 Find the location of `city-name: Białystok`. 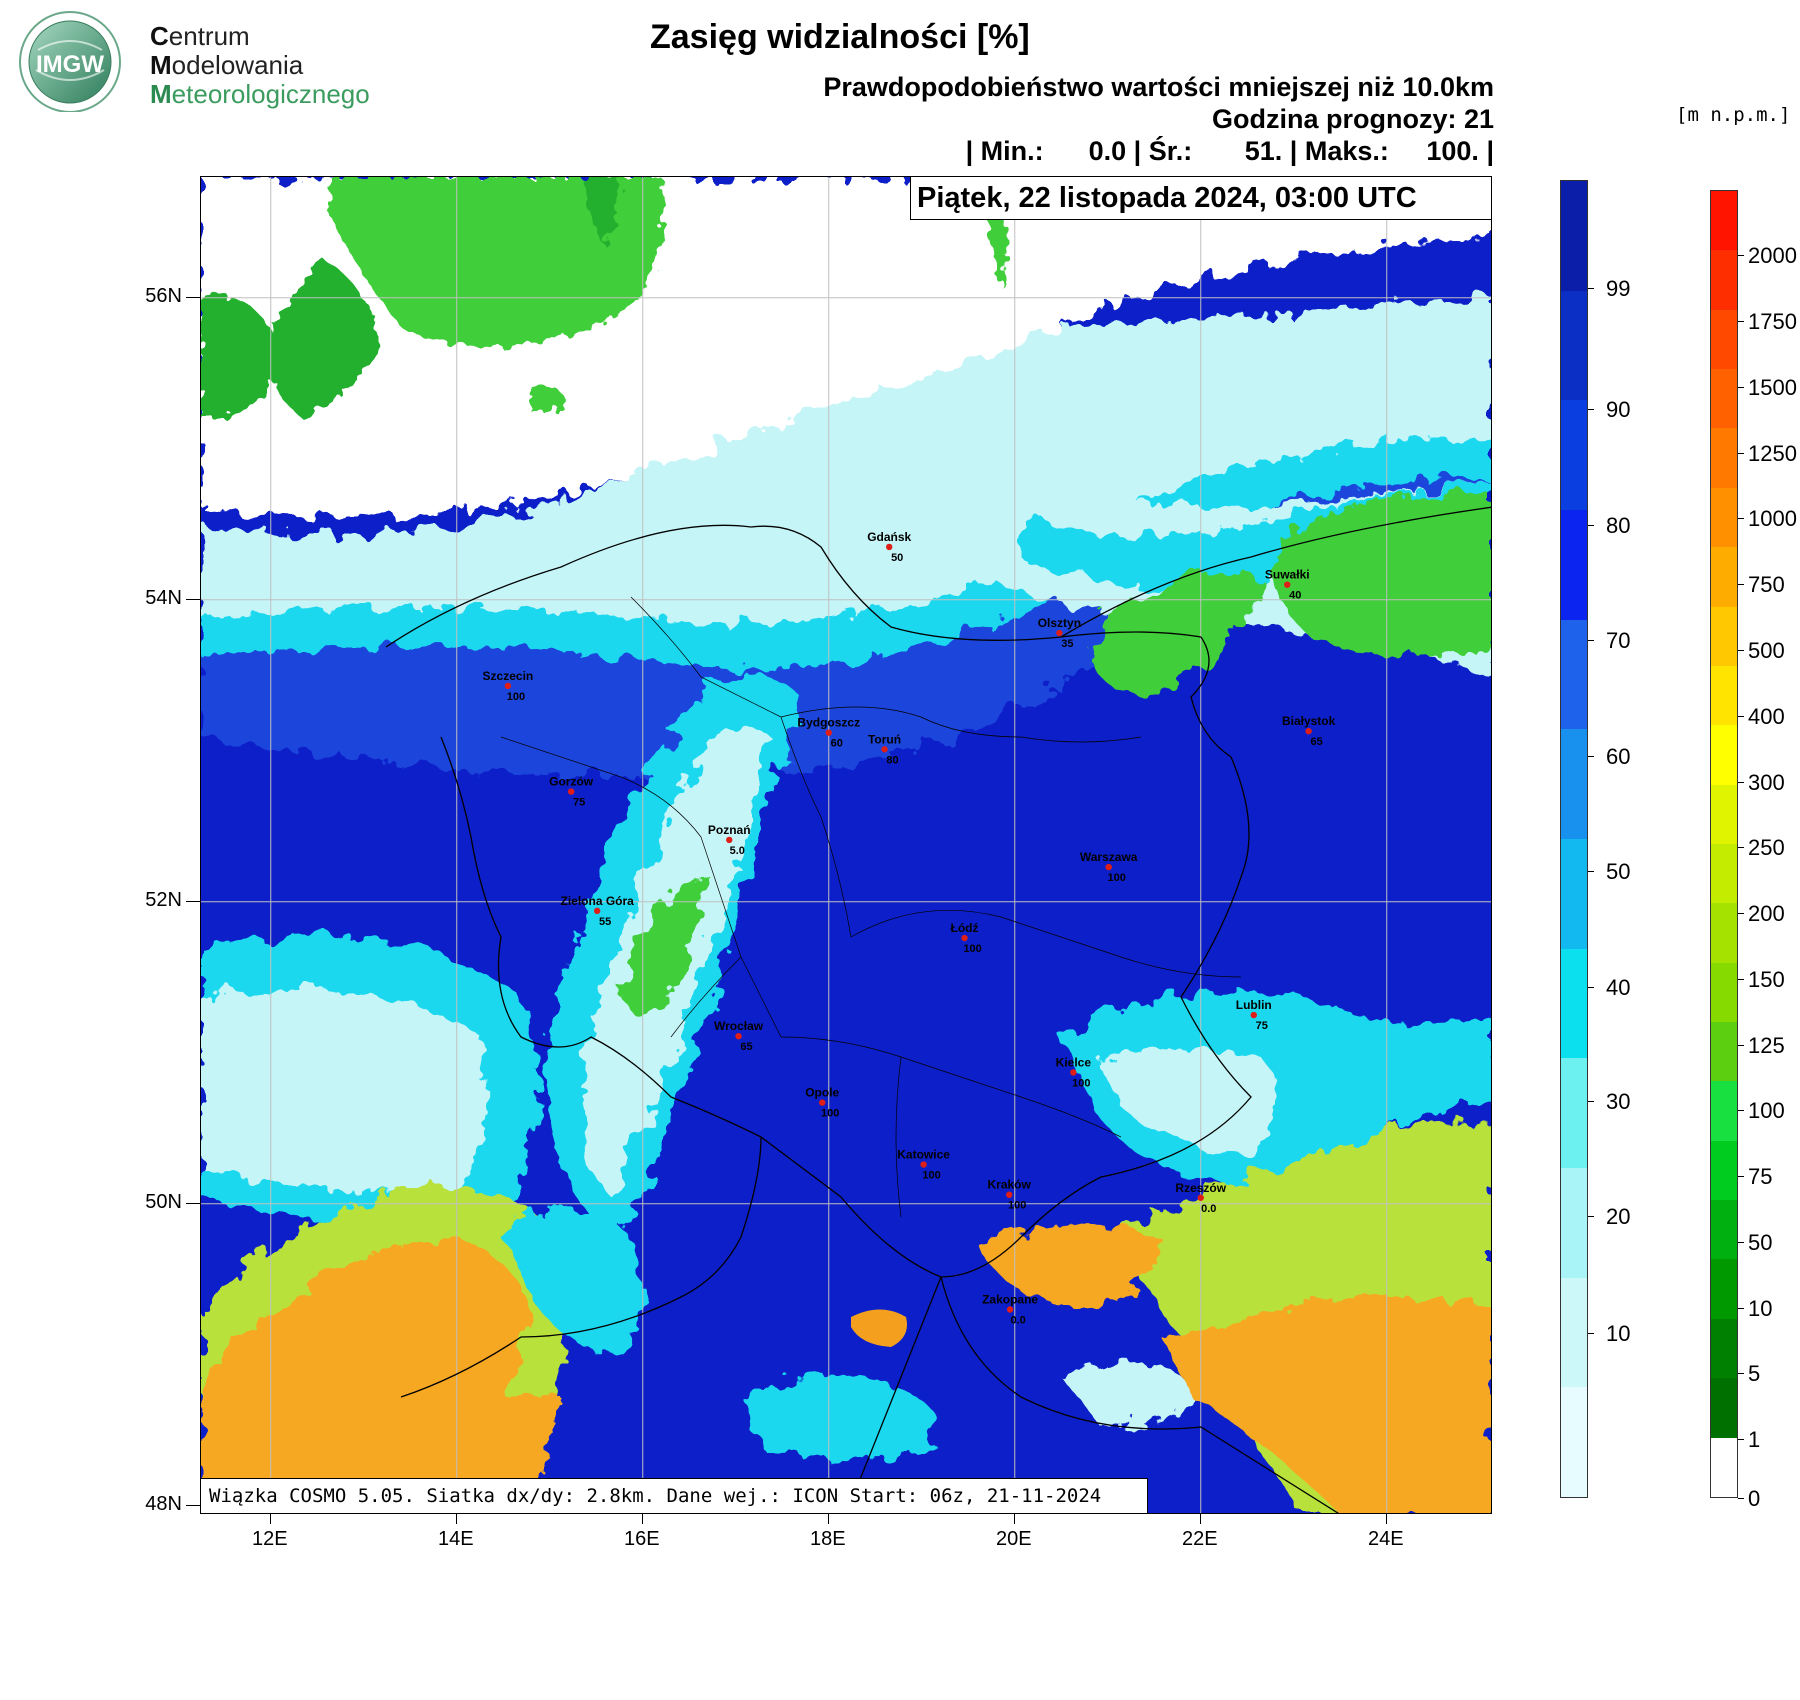

city-name: Białystok is located at coordinates (1309, 721).